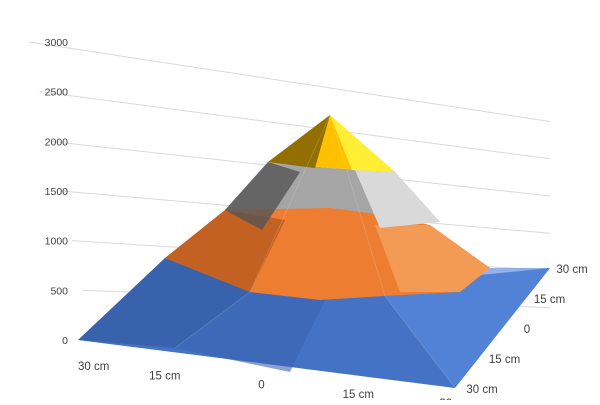  I want to click on surface-orange-shade-left, so click(225, 251).